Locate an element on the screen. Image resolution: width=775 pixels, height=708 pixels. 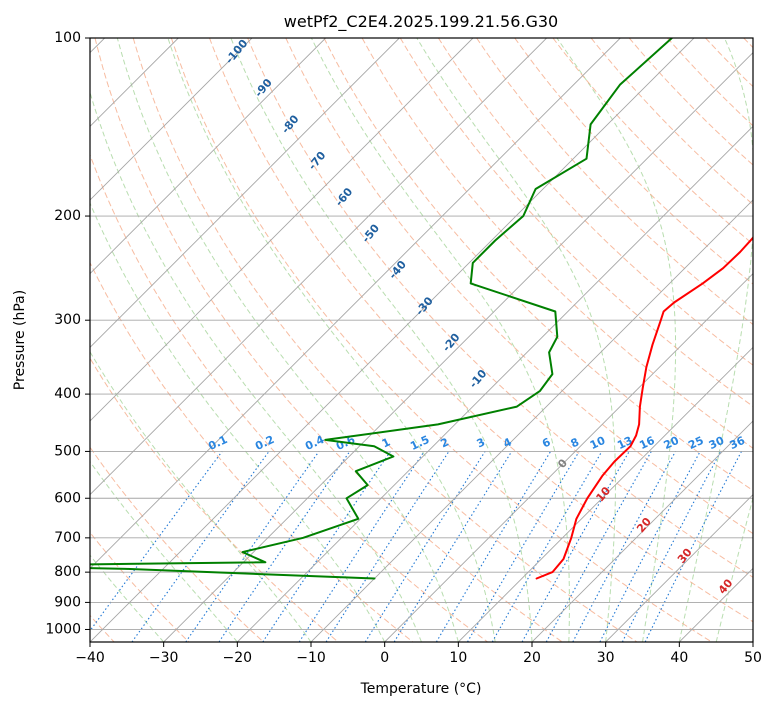
mixing-ratio-label: 20 is located at coordinates (672, 443).